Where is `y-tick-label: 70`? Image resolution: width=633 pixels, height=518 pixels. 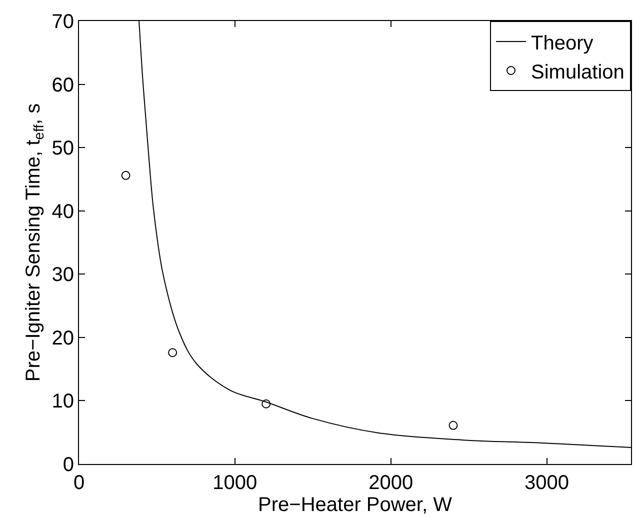
y-tick-label: 70 is located at coordinates (63, 22).